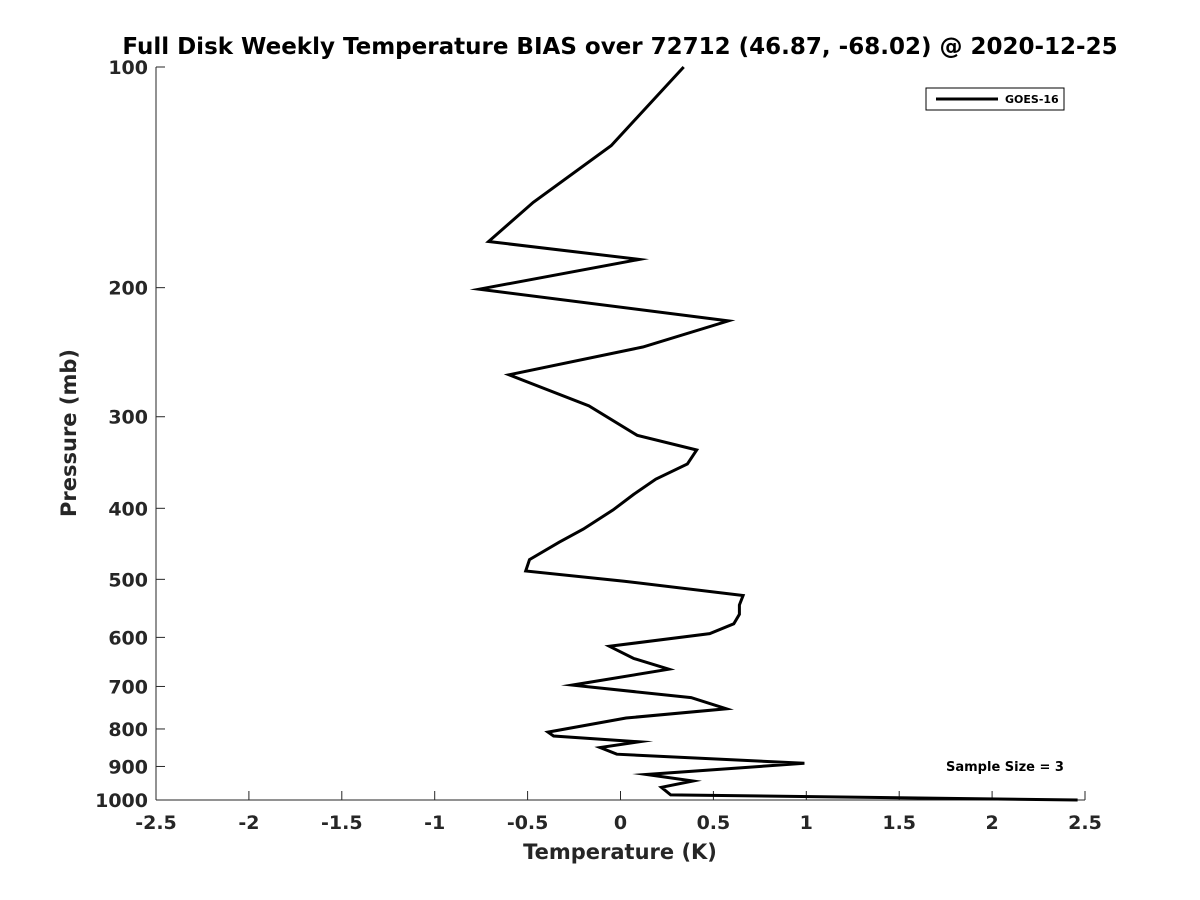 Image resolution: width=1200 pixels, height=900 pixels. Describe the element at coordinates (128, 509) in the screenshot. I see `y-tick-label: 400` at that location.